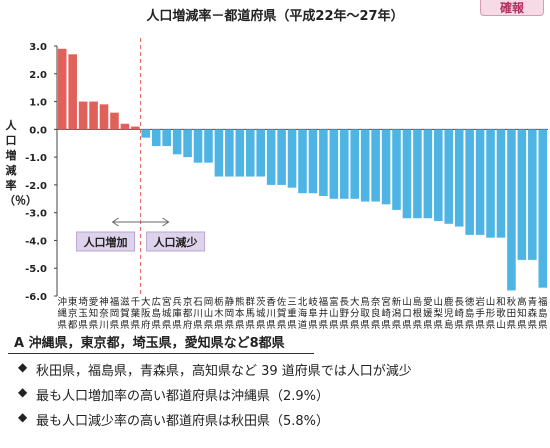  What do you see at coordinates (365, 313) in the screenshot?
I see `x-tick-label: 鳥取県` at bounding box center [365, 313].